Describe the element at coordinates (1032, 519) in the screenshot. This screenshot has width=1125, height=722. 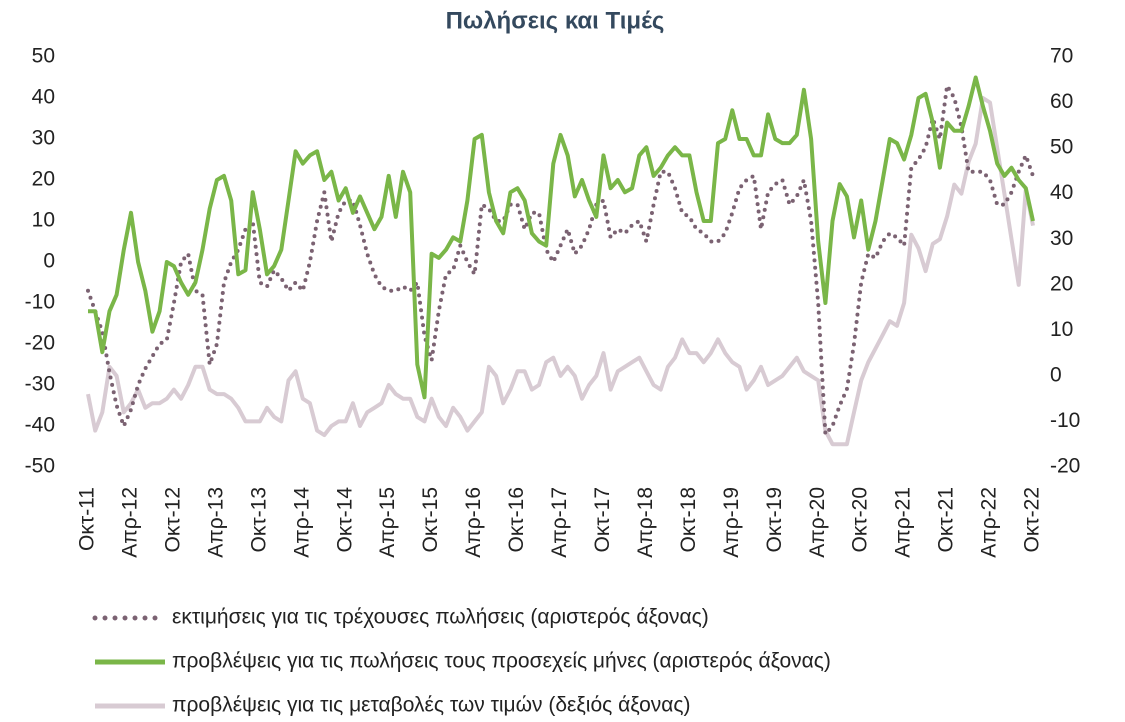
I see `x-tick-label: Οκτ-22` at that location.